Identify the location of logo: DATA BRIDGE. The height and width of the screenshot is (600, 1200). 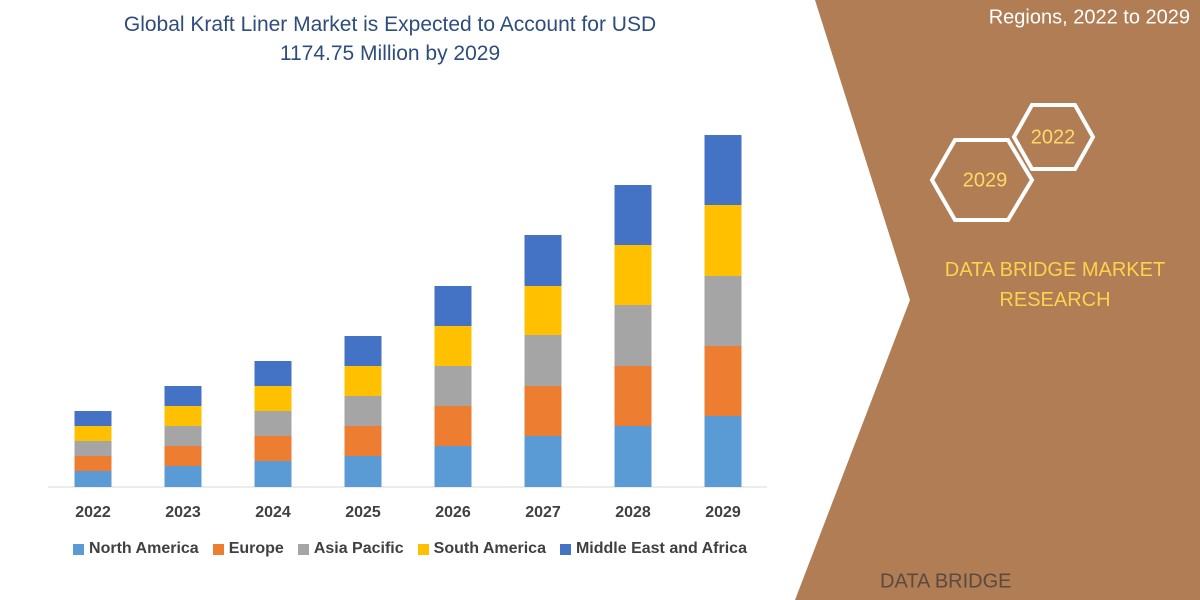
(946, 581).